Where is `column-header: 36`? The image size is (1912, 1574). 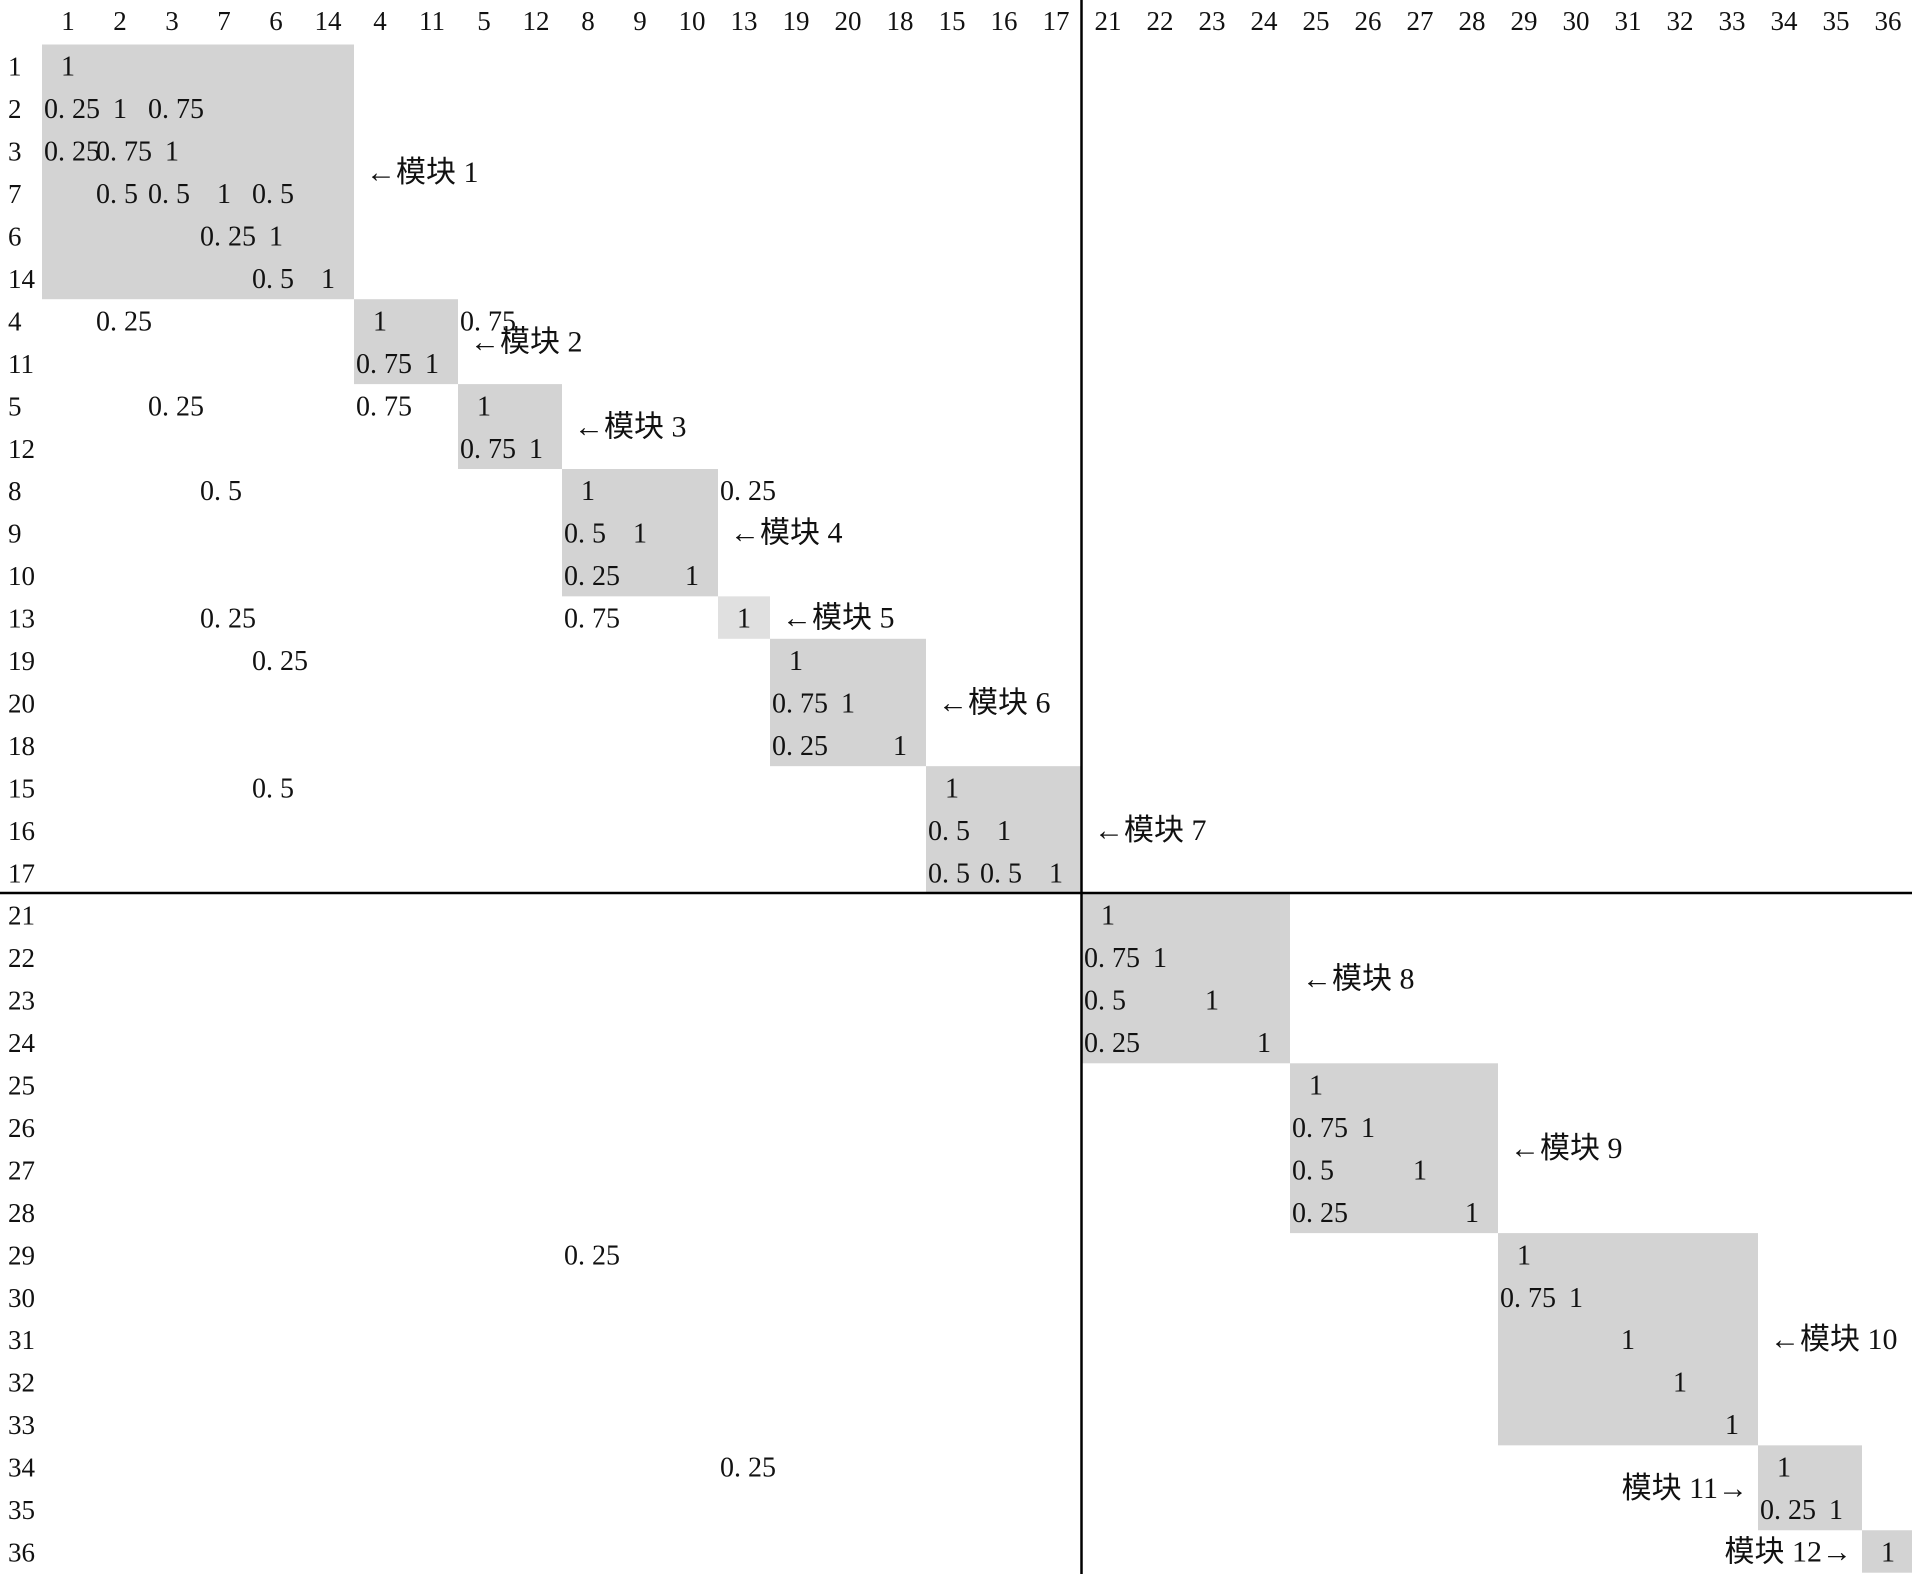
column-header: 36 is located at coordinates (1888, 21).